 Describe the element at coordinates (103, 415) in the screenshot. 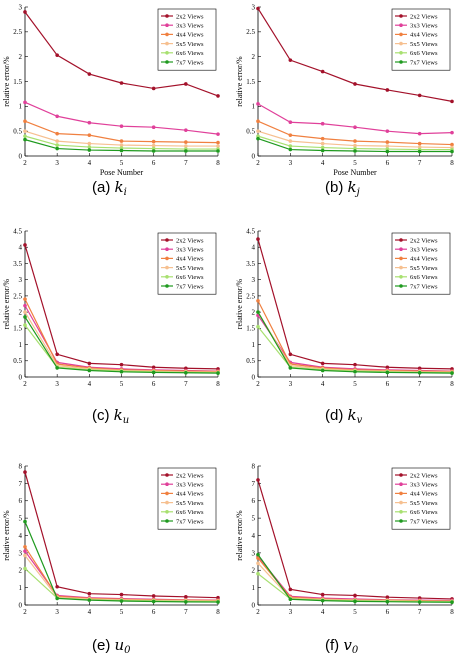

I see `caption-label: (c)` at that location.